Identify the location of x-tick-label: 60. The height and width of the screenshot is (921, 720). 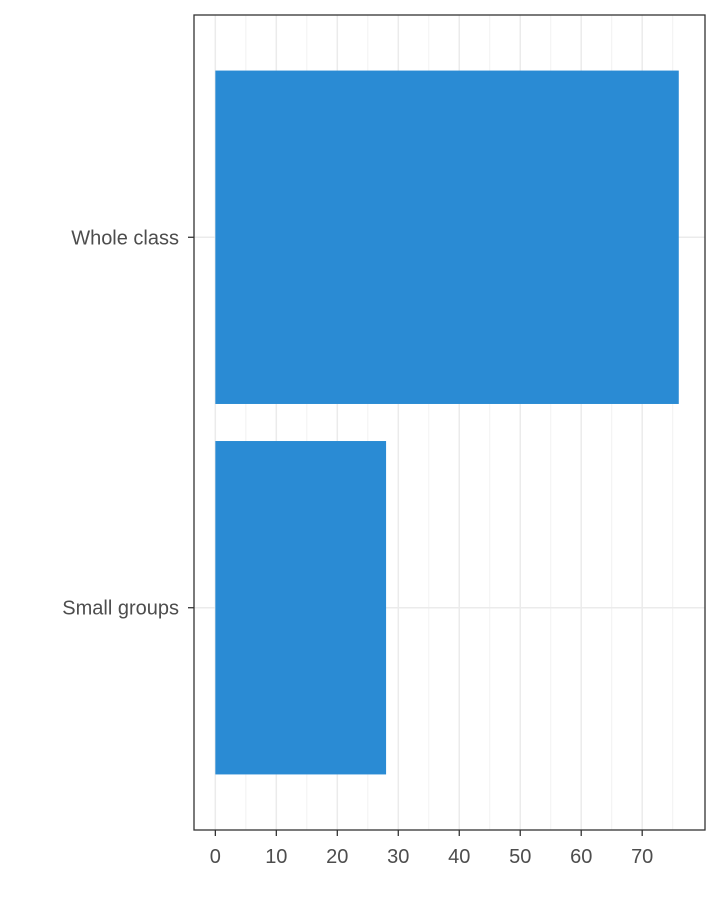
(581, 857).